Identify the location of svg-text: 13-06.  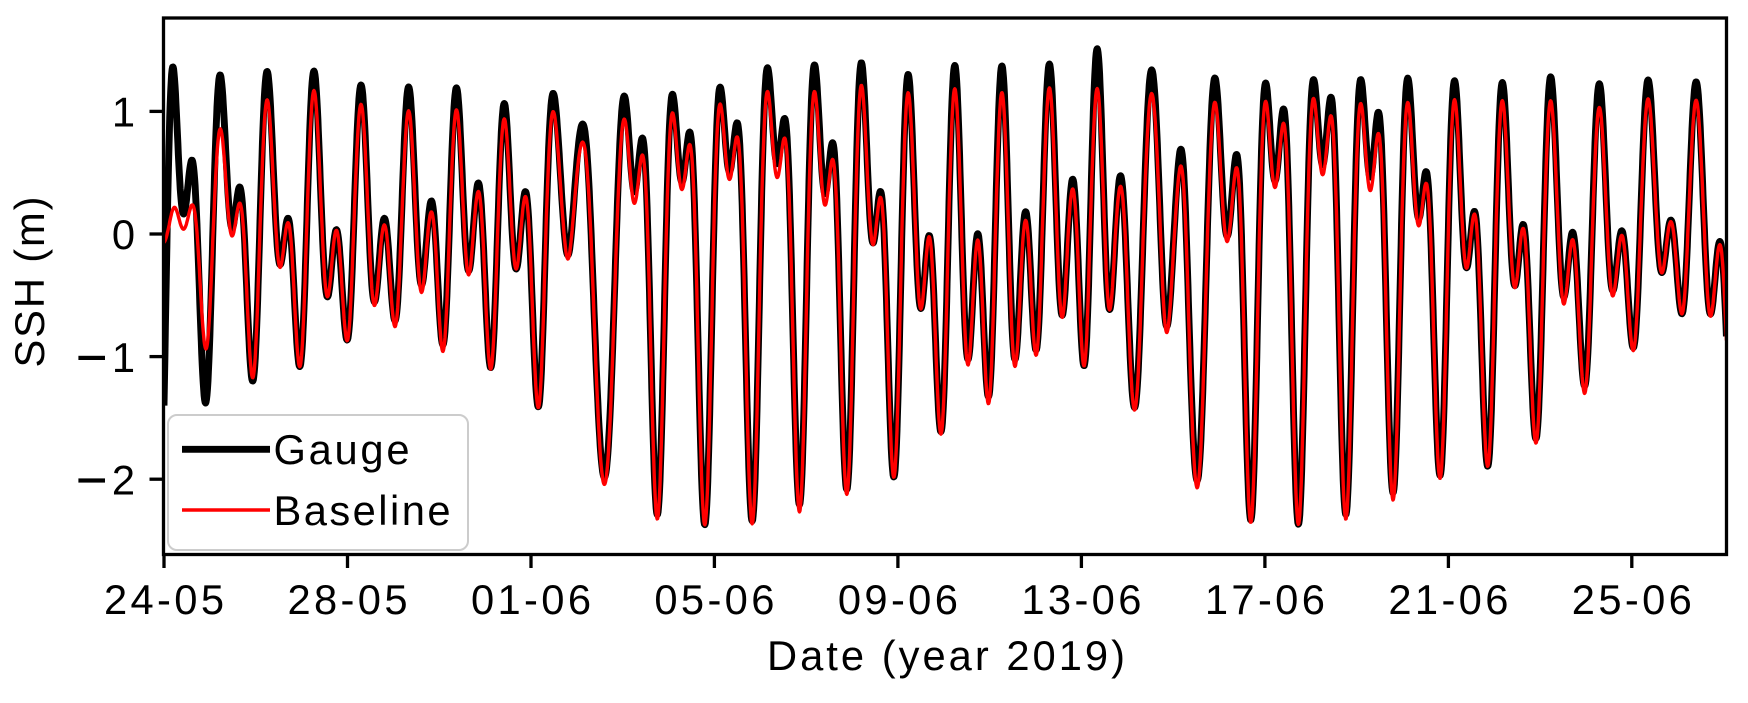
(1081, 599).